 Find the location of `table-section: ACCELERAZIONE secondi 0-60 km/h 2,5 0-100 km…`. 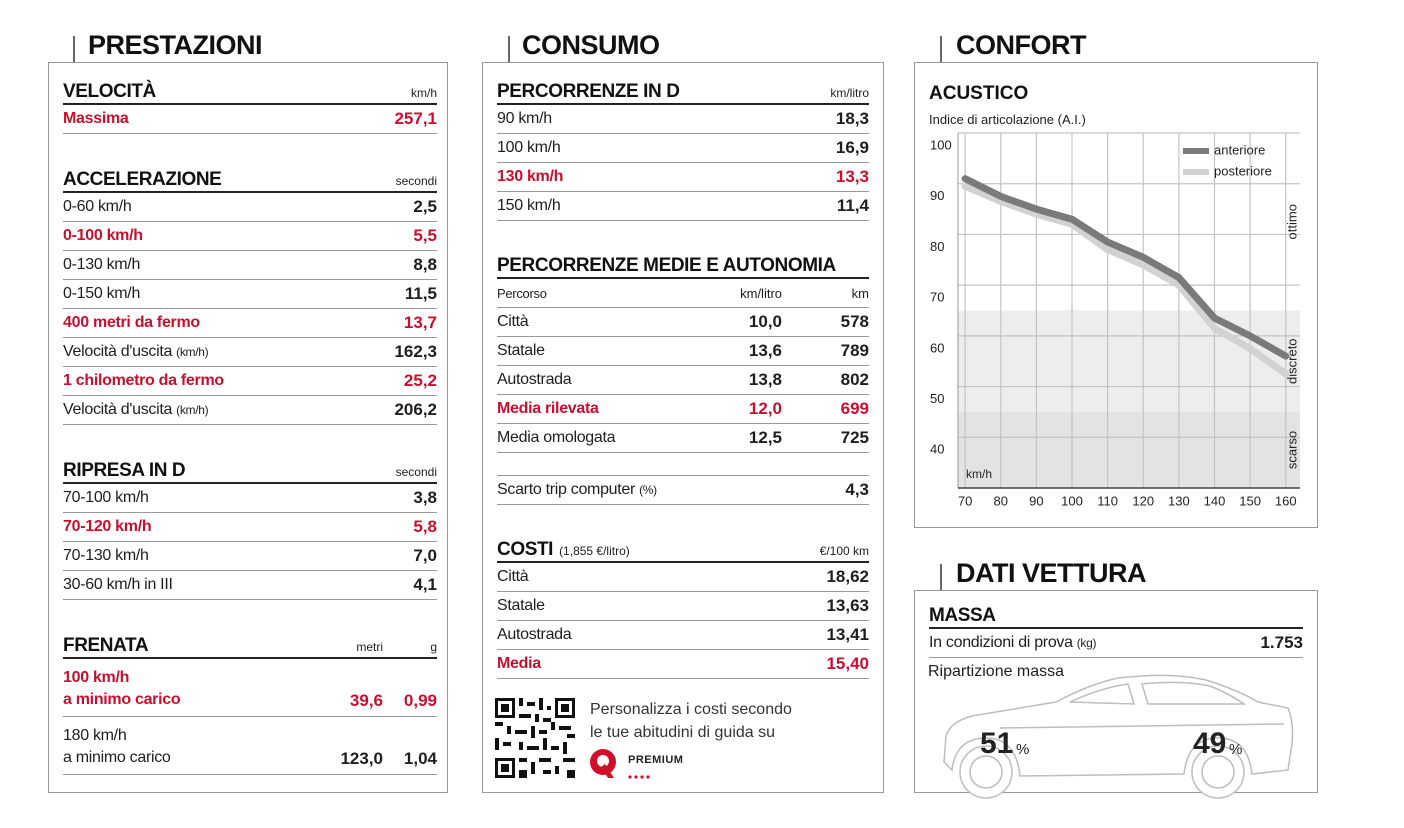

table-section: ACCELERAZIONE secondi 0-60 km/h 2,5 0-100 km… is located at coordinates (250, 295).